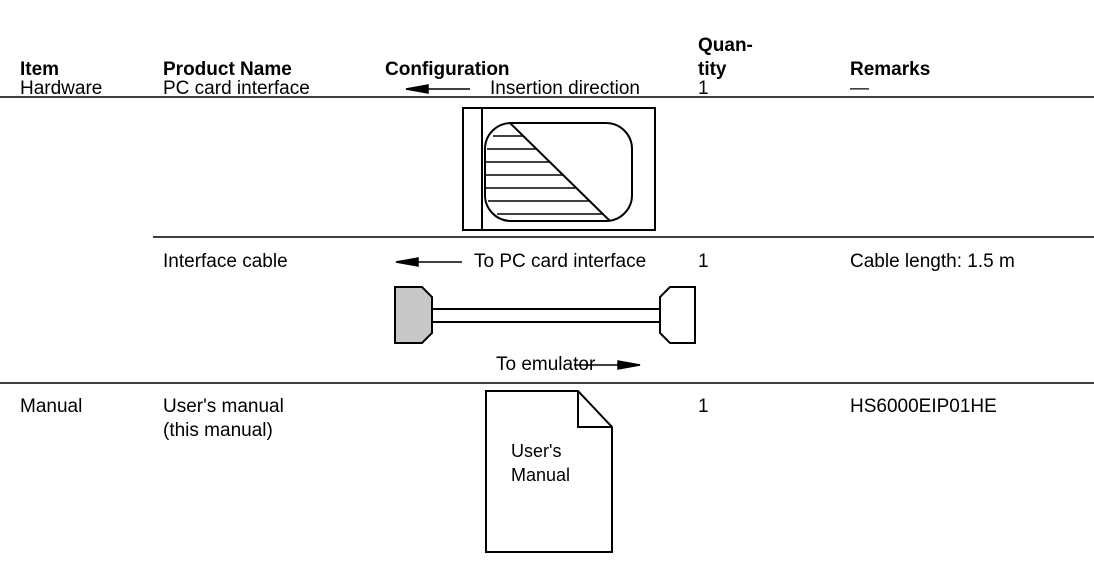 Image resolution: width=1094 pixels, height=563 pixels. Describe the element at coordinates (40, 69) in the screenshot. I see `header: Item` at that location.